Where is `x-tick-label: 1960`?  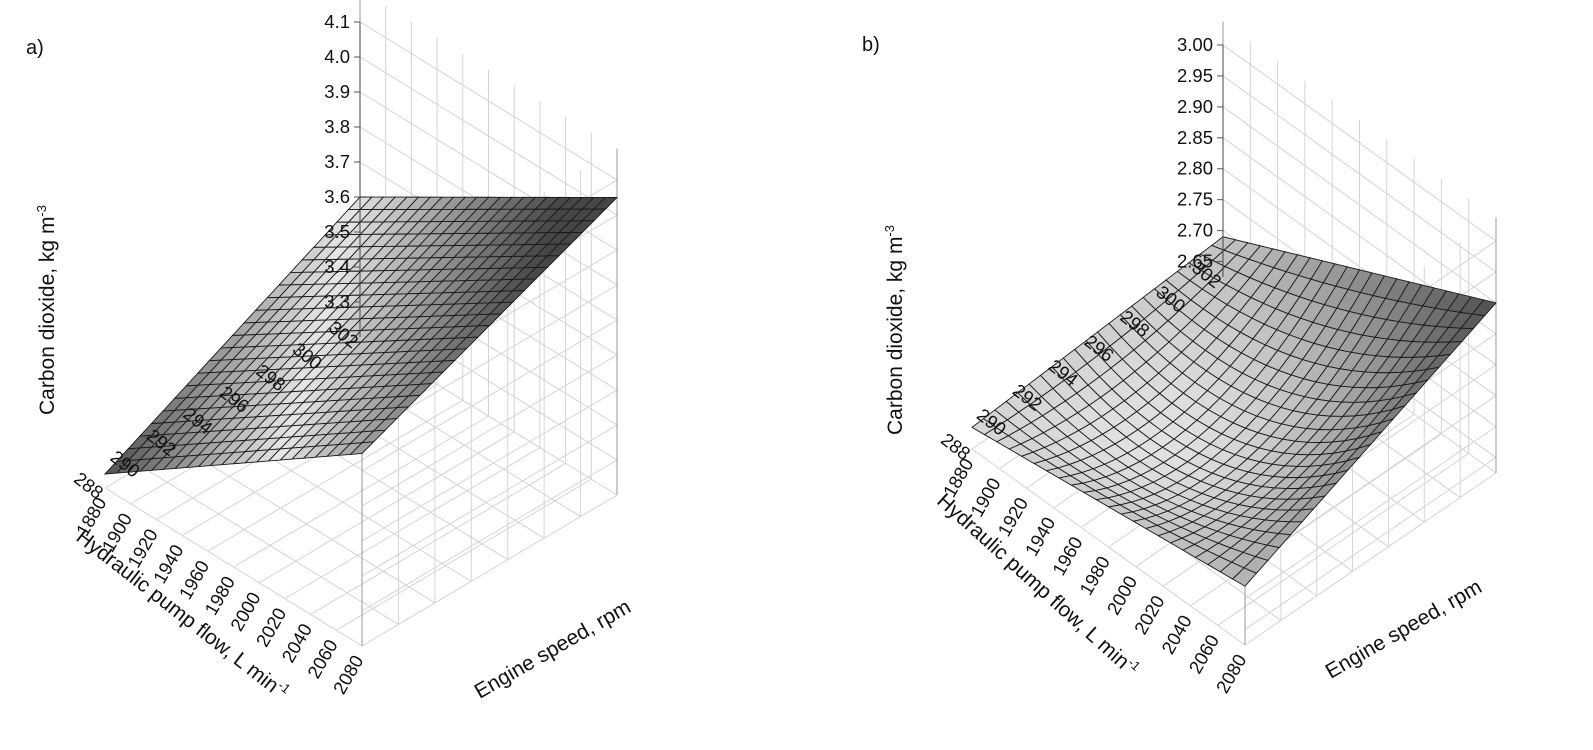
x-tick-label: 1960 is located at coordinates (1067, 556).